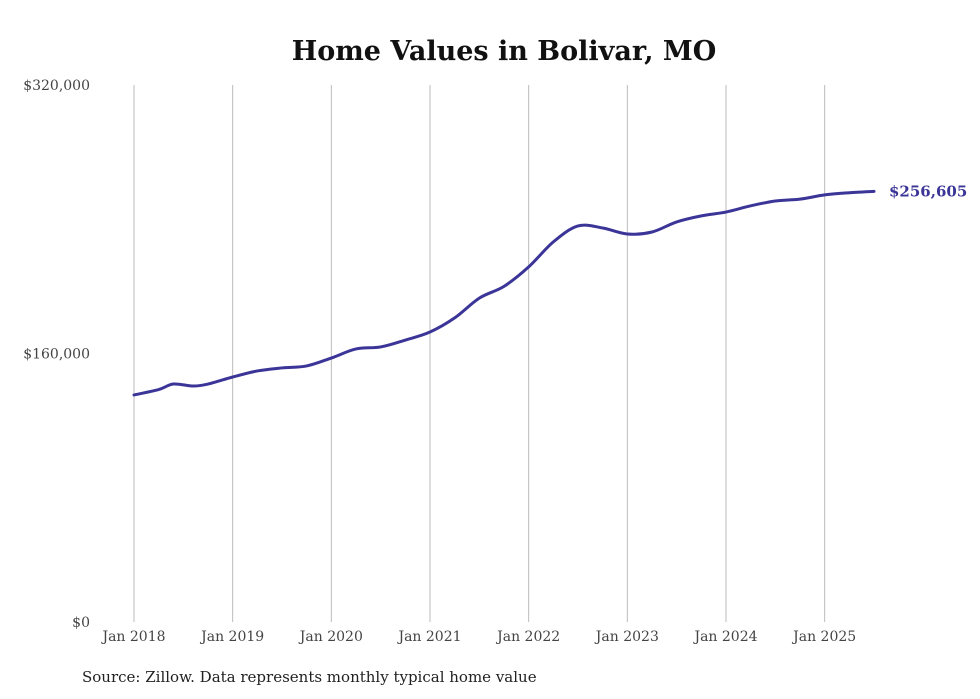  Describe the element at coordinates (56, 86) in the screenshot. I see `y-tick-label: $320,000` at that location.